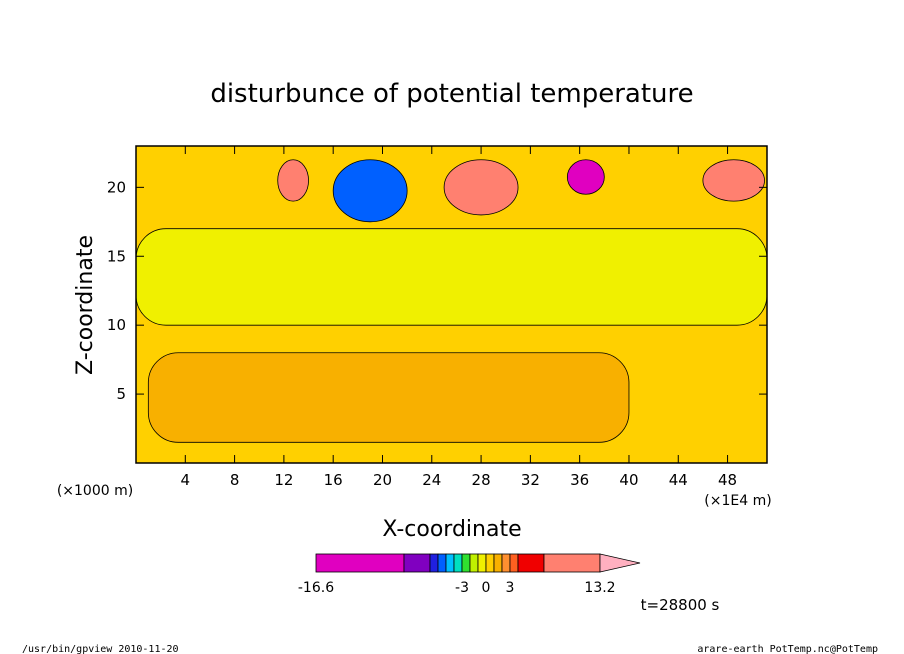  What do you see at coordinates (451, 529) in the screenshot?
I see `x-axis-label: X-coordinate` at bounding box center [451, 529].